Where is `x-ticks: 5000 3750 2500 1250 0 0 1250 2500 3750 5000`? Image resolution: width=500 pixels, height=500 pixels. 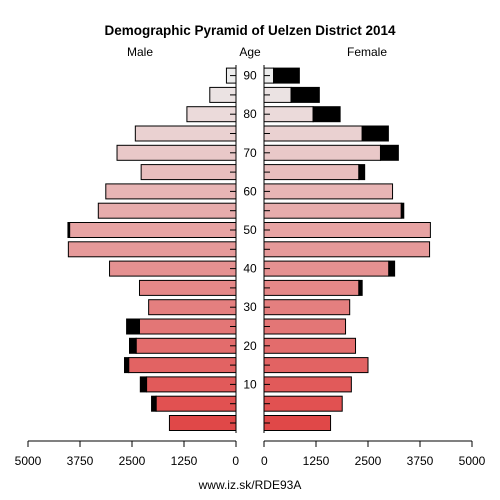 x-ticks: 5000 3750 2500 1250 0 0 1250 2500 3750 5000 is located at coordinates (250, 454).